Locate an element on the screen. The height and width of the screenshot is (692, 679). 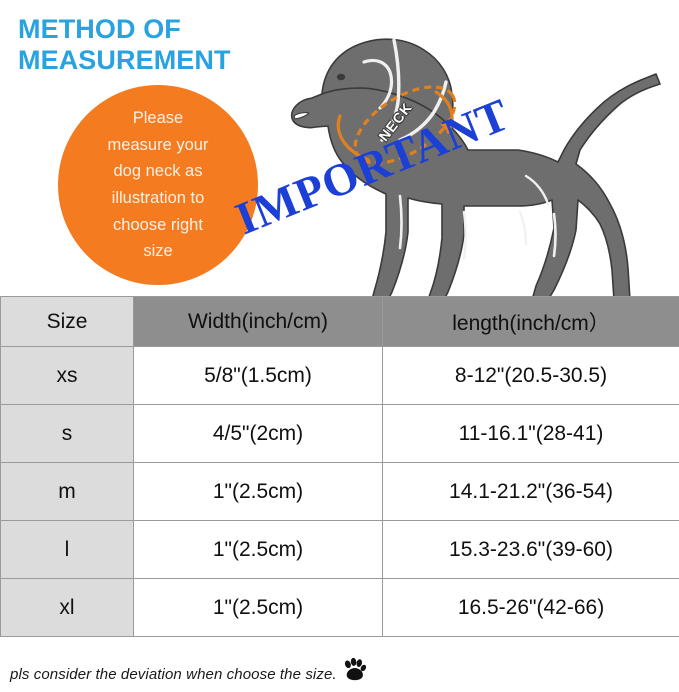
table-header-row: Size Width(inch/cm) length(inch/cm） is located at coordinates (339, 321).